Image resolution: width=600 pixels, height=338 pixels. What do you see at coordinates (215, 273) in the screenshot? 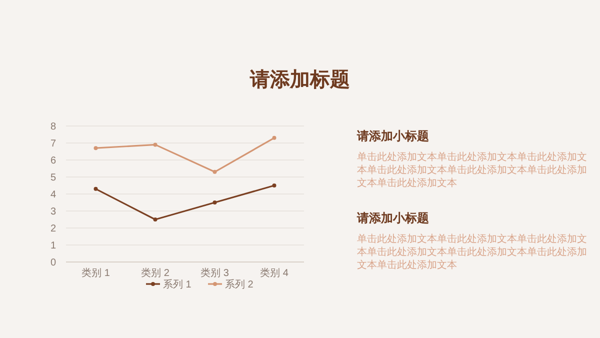
I see `x-tick-label: 类别 3` at bounding box center [215, 273].